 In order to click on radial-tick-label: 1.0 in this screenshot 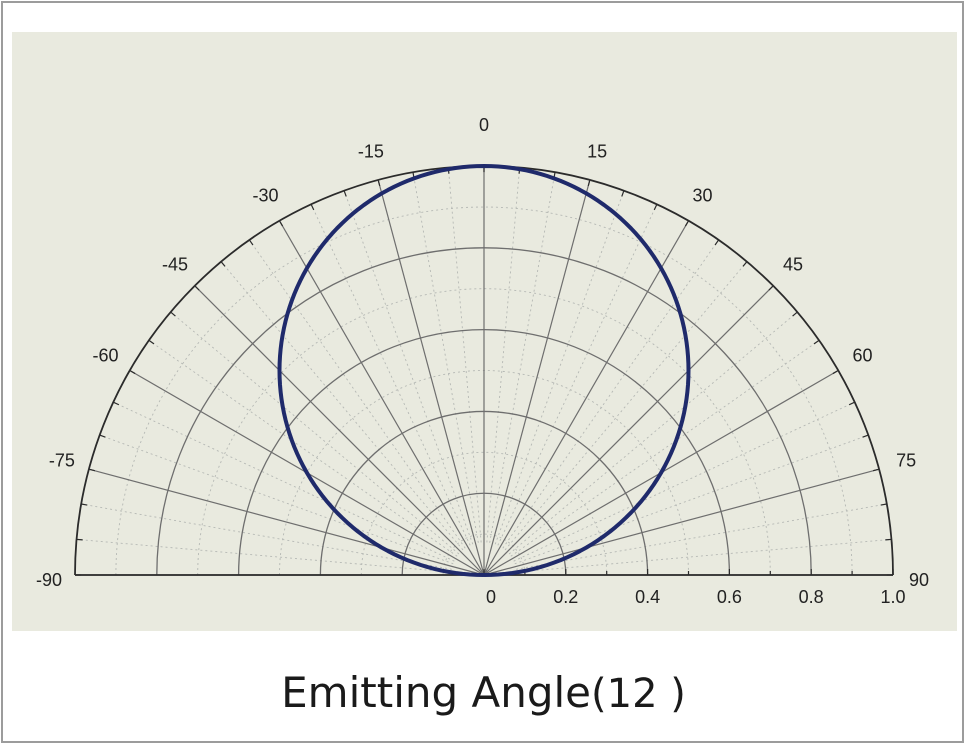, I will do `click(892, 597)`.